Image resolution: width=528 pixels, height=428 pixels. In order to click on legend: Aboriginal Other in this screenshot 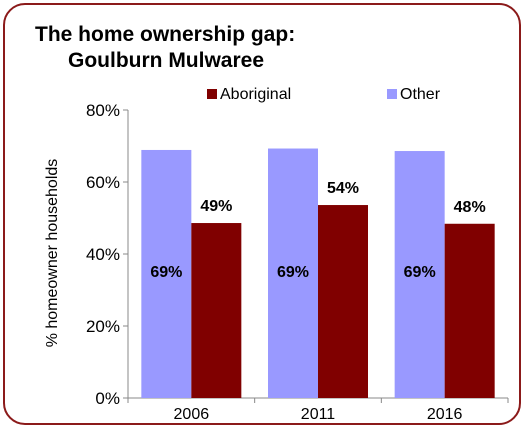, I will do `click(324, 94)`.